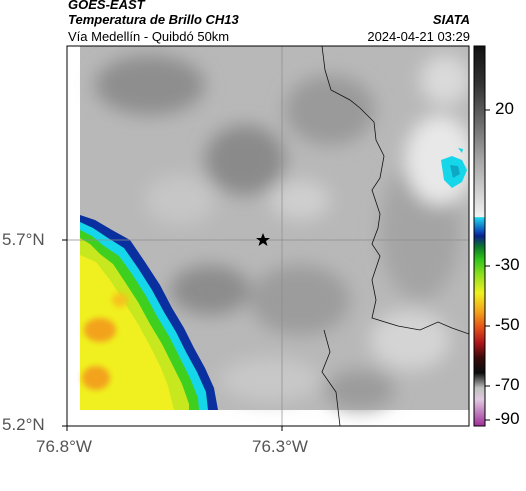 Image resolution: width=526 pixels, height=491 pixels. I want to click on colorbar-scale, so click(479, 236).